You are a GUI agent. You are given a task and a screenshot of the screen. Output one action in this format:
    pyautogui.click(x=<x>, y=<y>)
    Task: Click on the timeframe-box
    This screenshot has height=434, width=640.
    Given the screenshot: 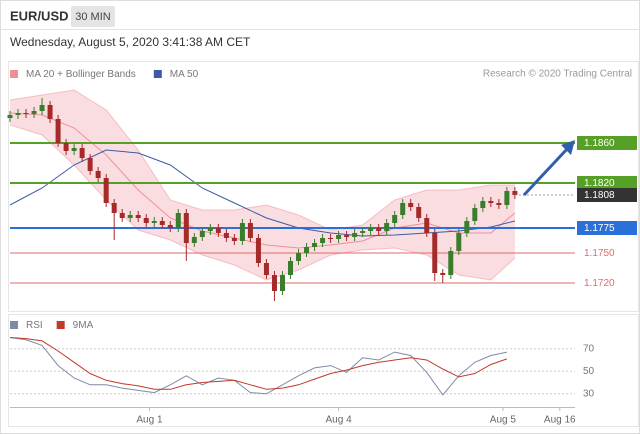 What is the action you would take?
    pyautogui.click(x=93, y=16)
    